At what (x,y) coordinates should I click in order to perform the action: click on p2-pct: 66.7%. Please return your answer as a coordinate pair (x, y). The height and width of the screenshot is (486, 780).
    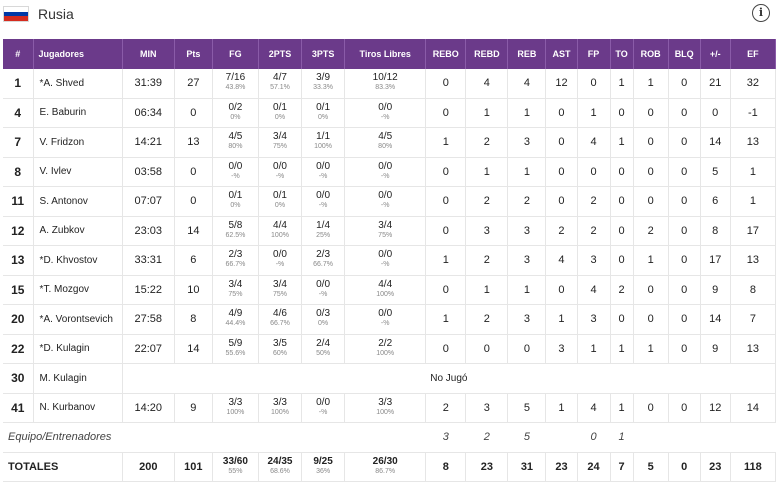
    Looking at the image, I should click on (280, 324).